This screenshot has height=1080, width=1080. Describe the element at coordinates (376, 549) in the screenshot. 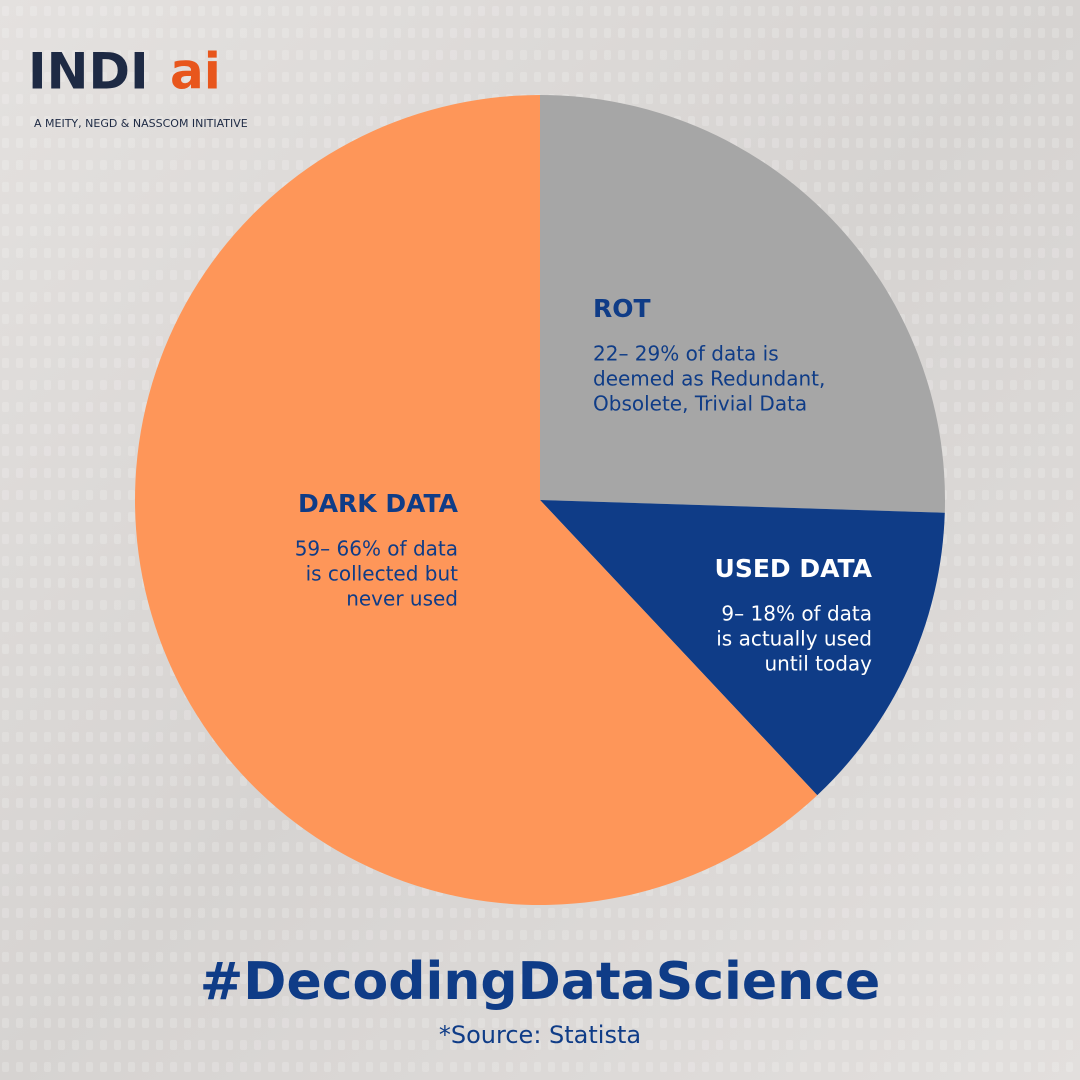

I see `slice-description: 59– 66% of data` at that location.